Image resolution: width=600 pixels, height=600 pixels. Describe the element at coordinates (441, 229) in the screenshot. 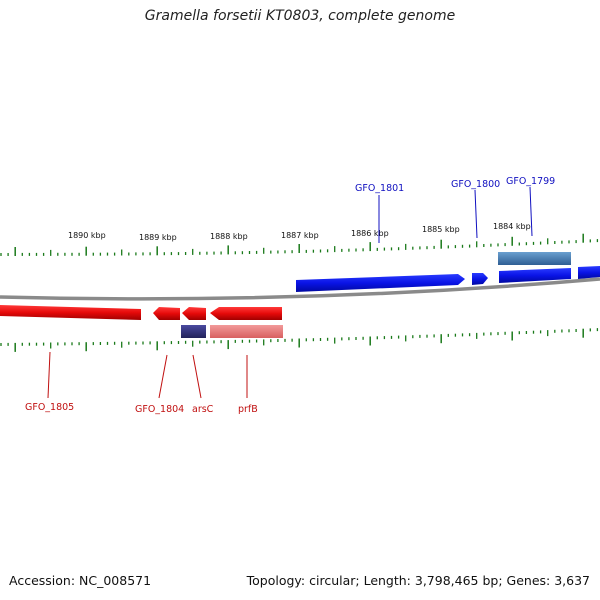

I see `kbp-label: 1885 kbp` at that location.